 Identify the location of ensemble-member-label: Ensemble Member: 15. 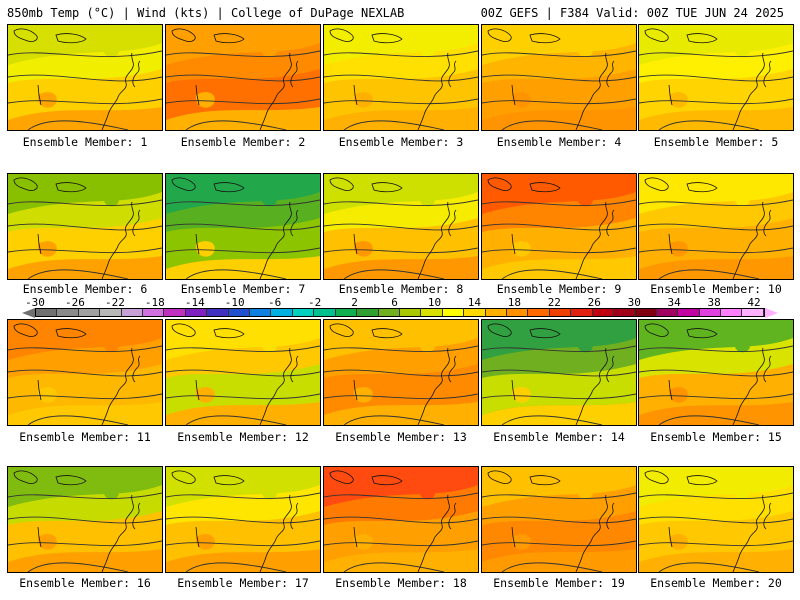
(716, 437).